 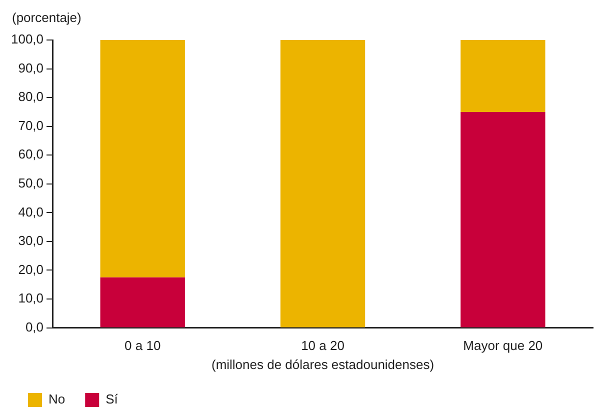 I want to click on y-tick-label: 70,0, so click(x=31, y=125).